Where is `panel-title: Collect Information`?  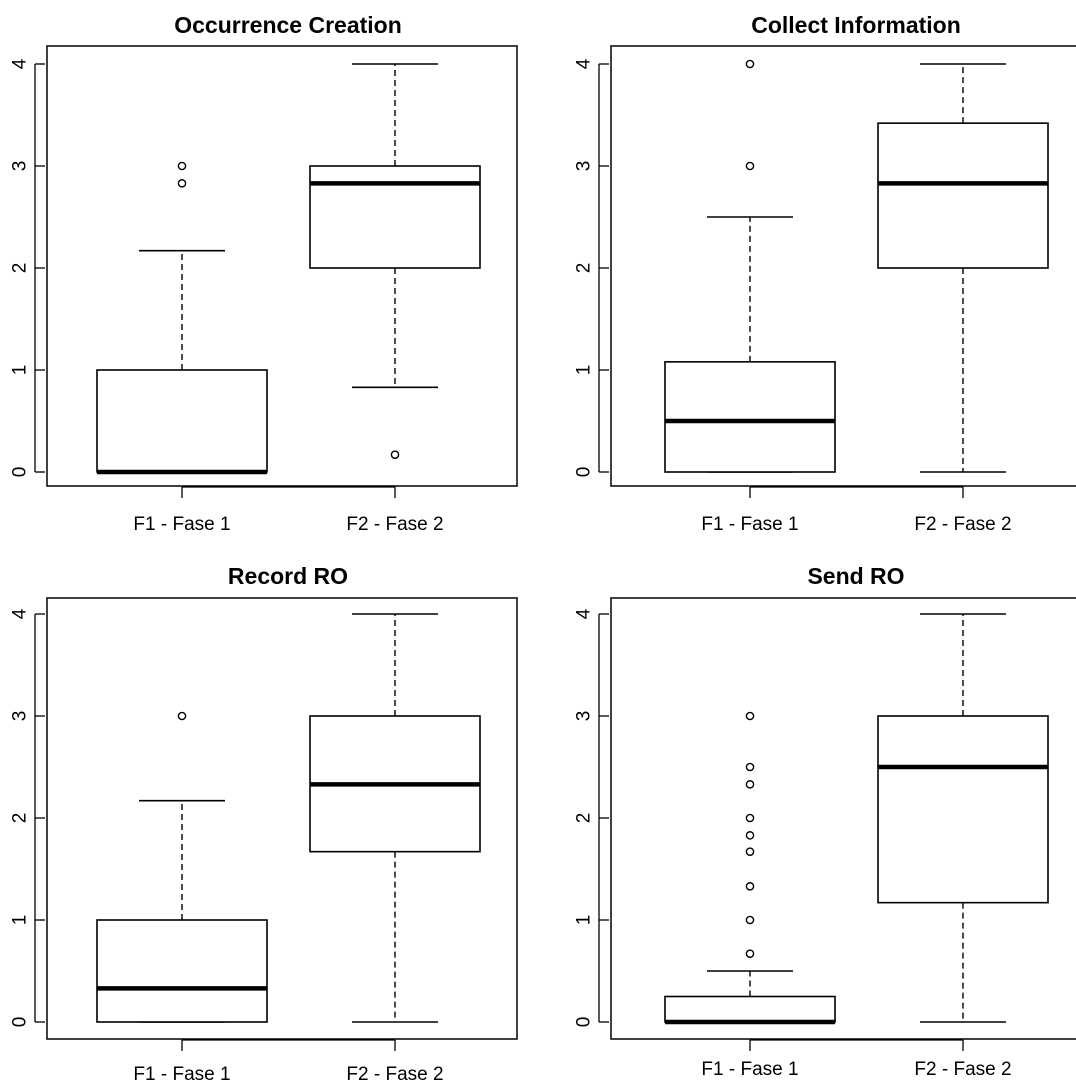 panel-title: Collect Information is located at coordinates (856, 25).